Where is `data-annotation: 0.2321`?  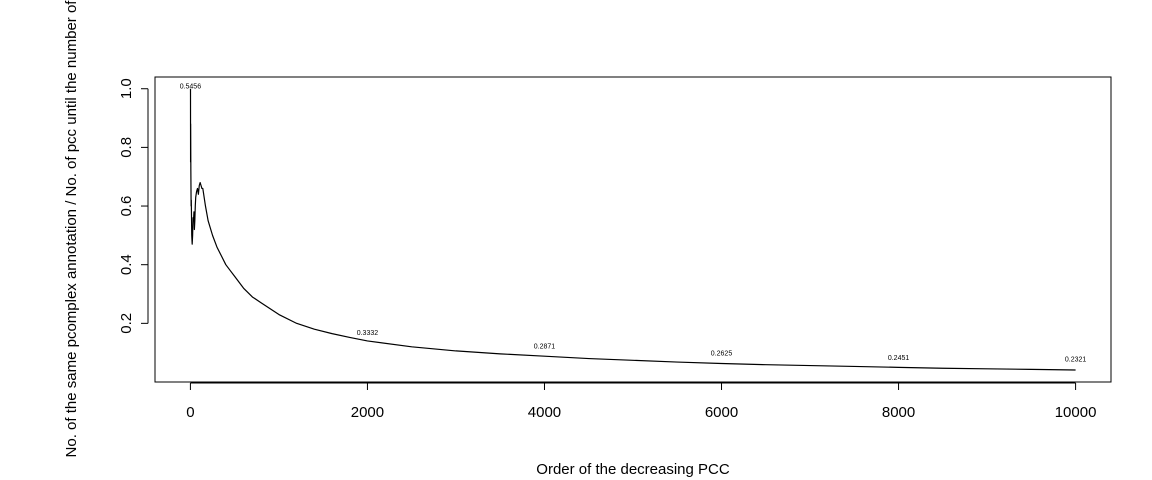 data-annotation: 0.2321 is located at coordinates (1076, 359).